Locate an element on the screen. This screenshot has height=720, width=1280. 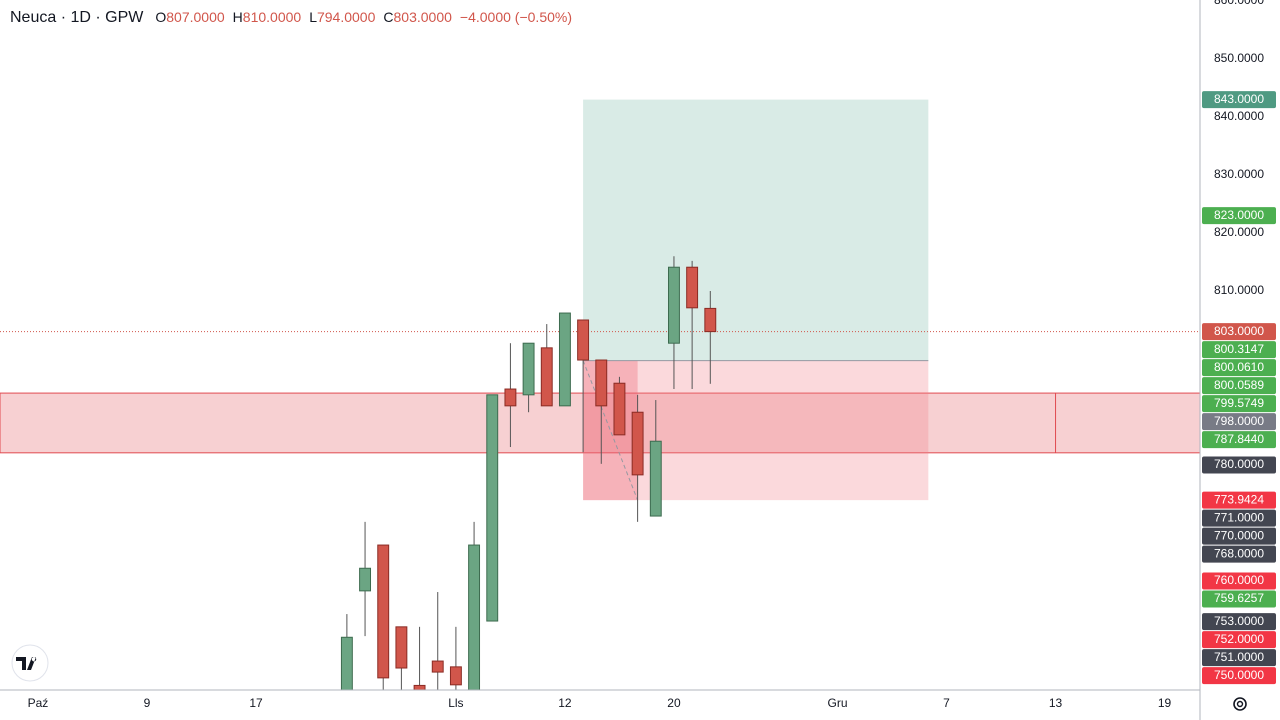
price-badge-label: 760.0000 is located at coordinates (1239, 580).